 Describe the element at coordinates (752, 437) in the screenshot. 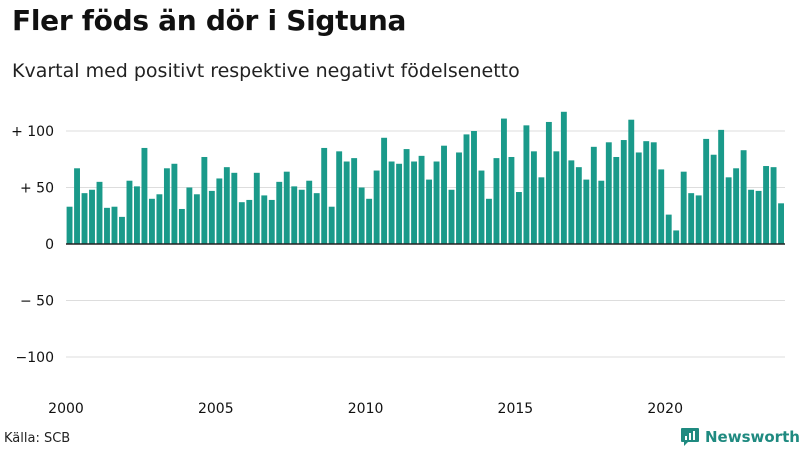

I see `brand-name: Newsworthy` at that location.